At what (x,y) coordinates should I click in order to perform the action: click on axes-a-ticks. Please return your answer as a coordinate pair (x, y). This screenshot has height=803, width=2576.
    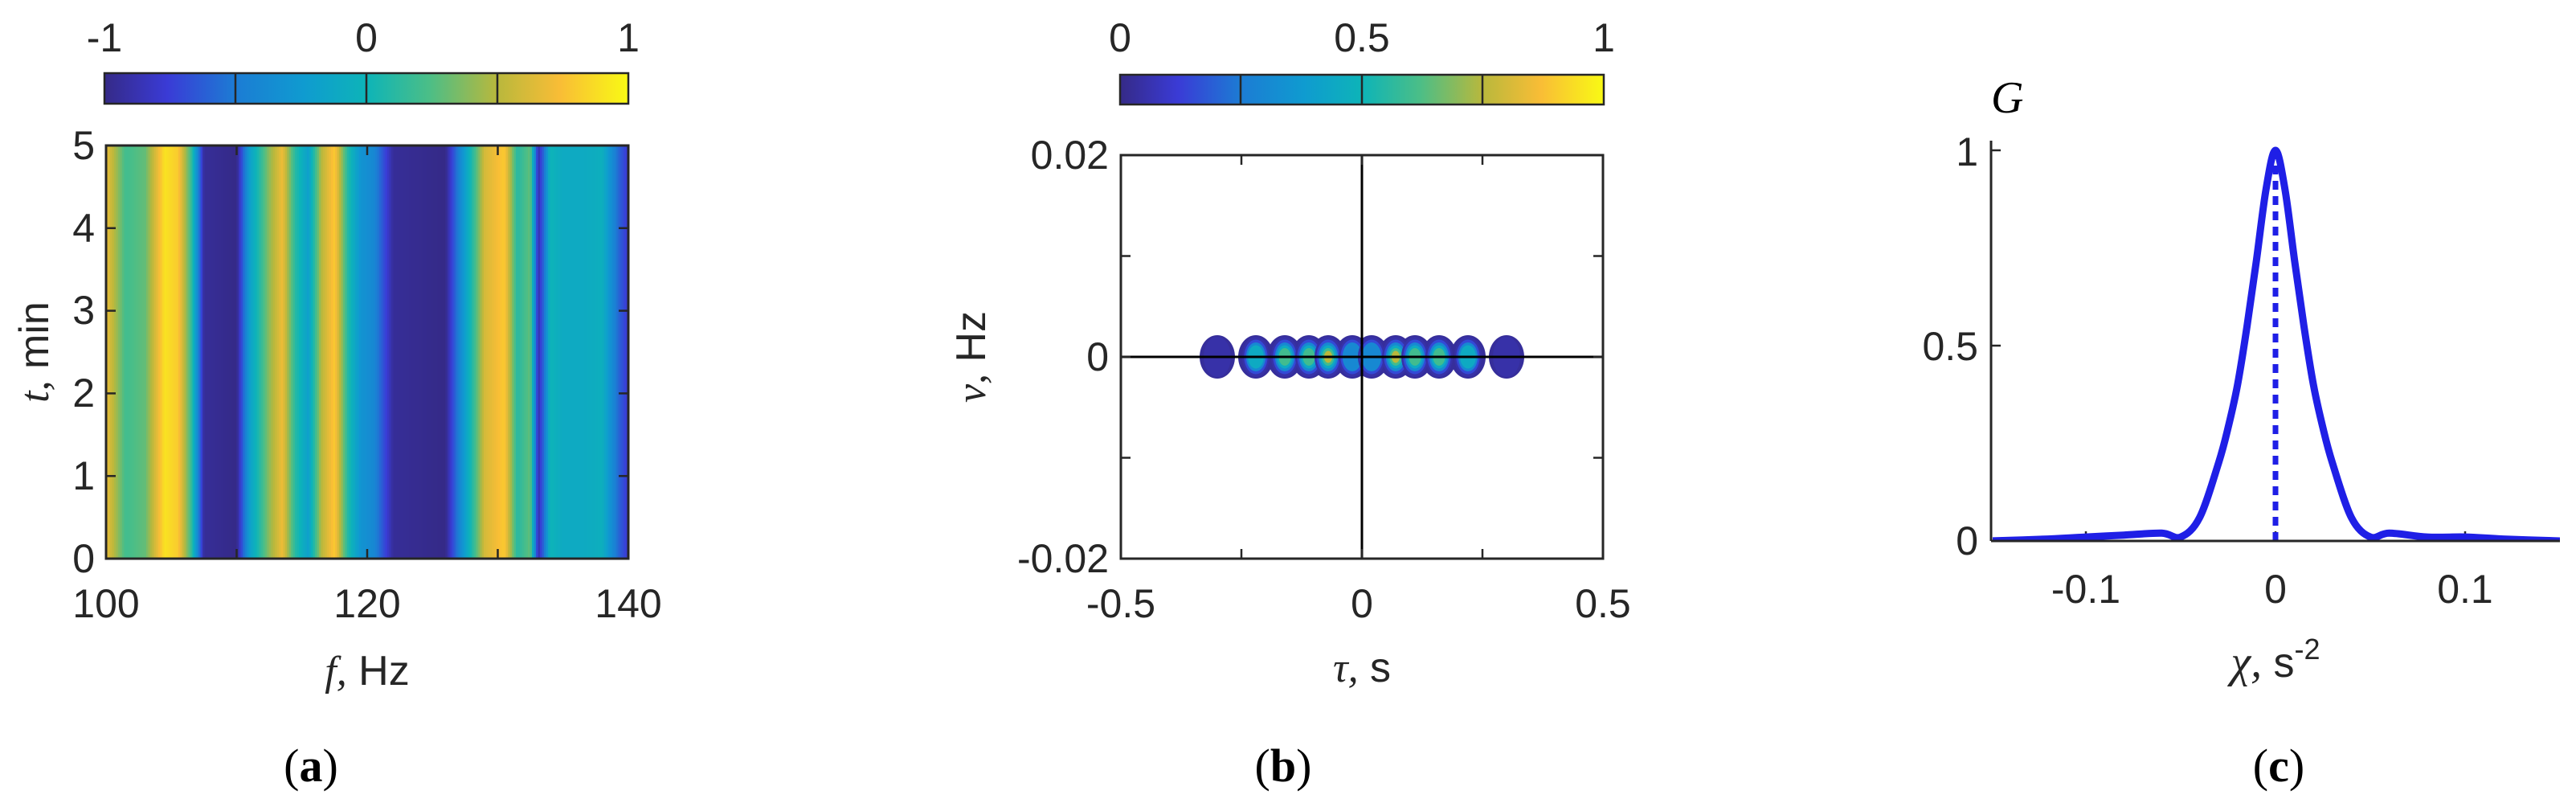
    Looking at the image, I should click on (367, 352).